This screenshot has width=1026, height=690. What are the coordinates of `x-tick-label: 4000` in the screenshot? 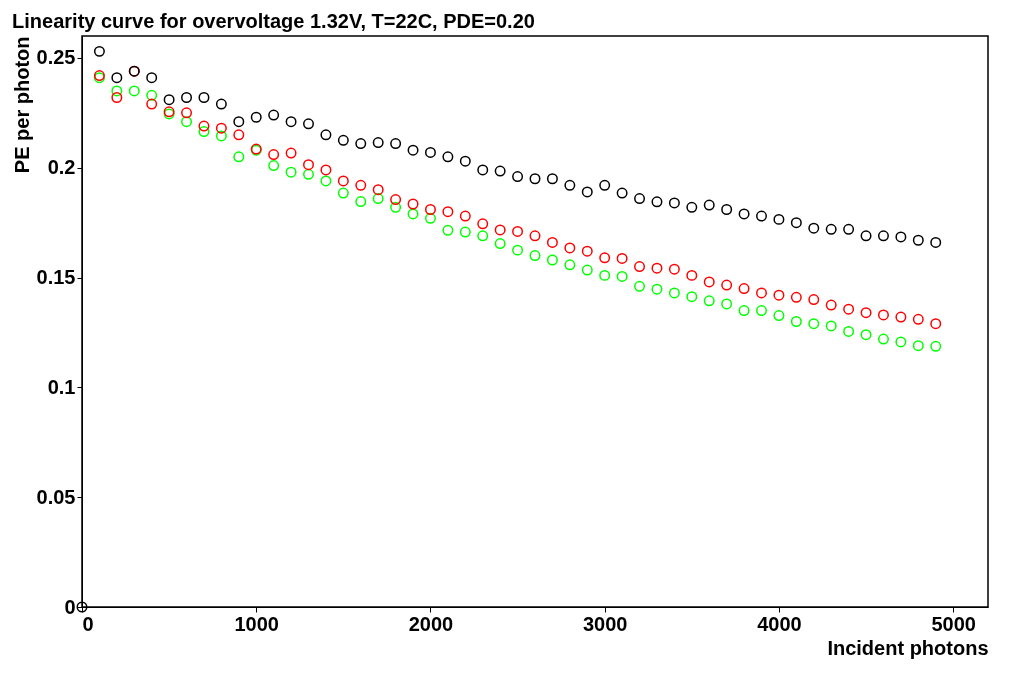 It's located at (779, 623).